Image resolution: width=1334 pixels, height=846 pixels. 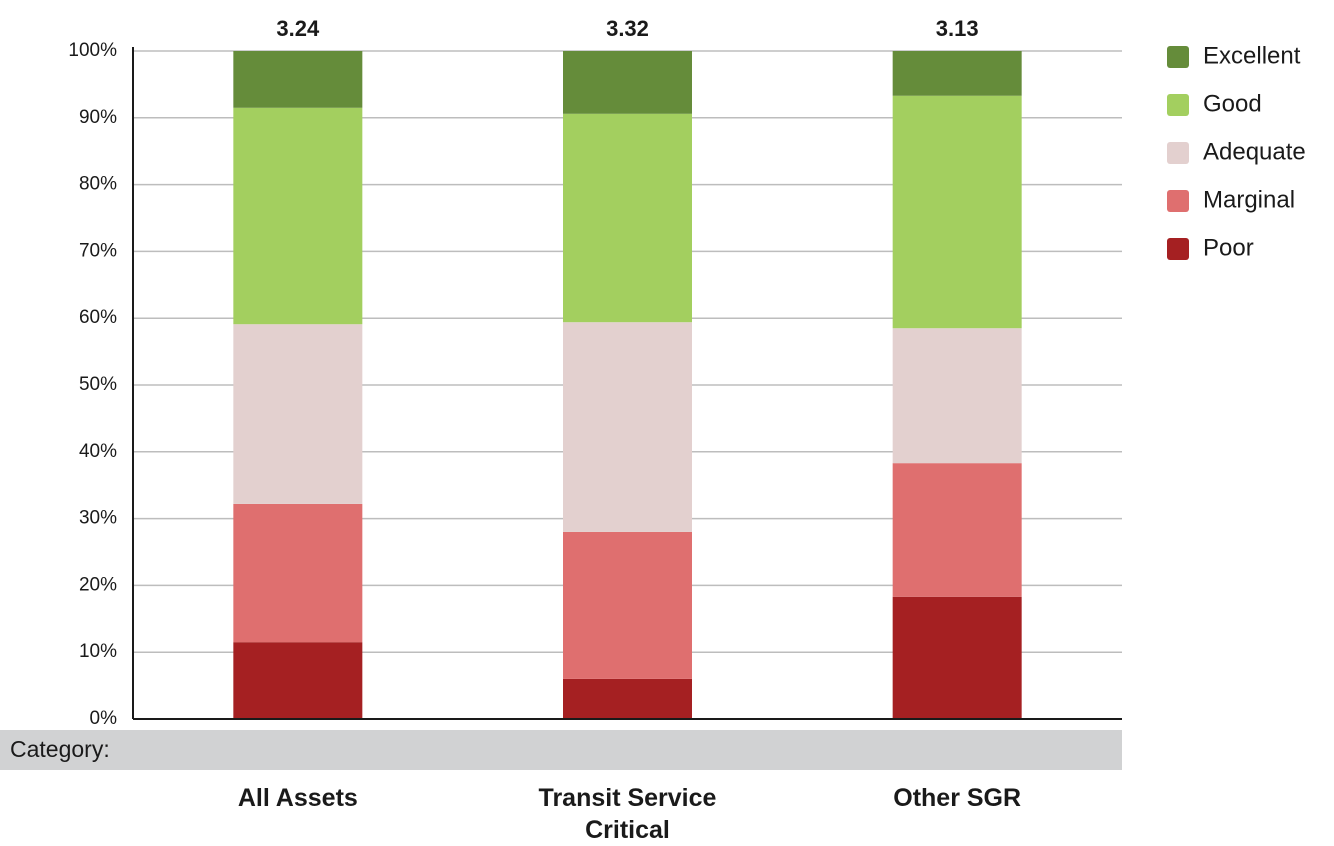 I want to click on y-tick-label: 100%, so click(x=92, y=50).